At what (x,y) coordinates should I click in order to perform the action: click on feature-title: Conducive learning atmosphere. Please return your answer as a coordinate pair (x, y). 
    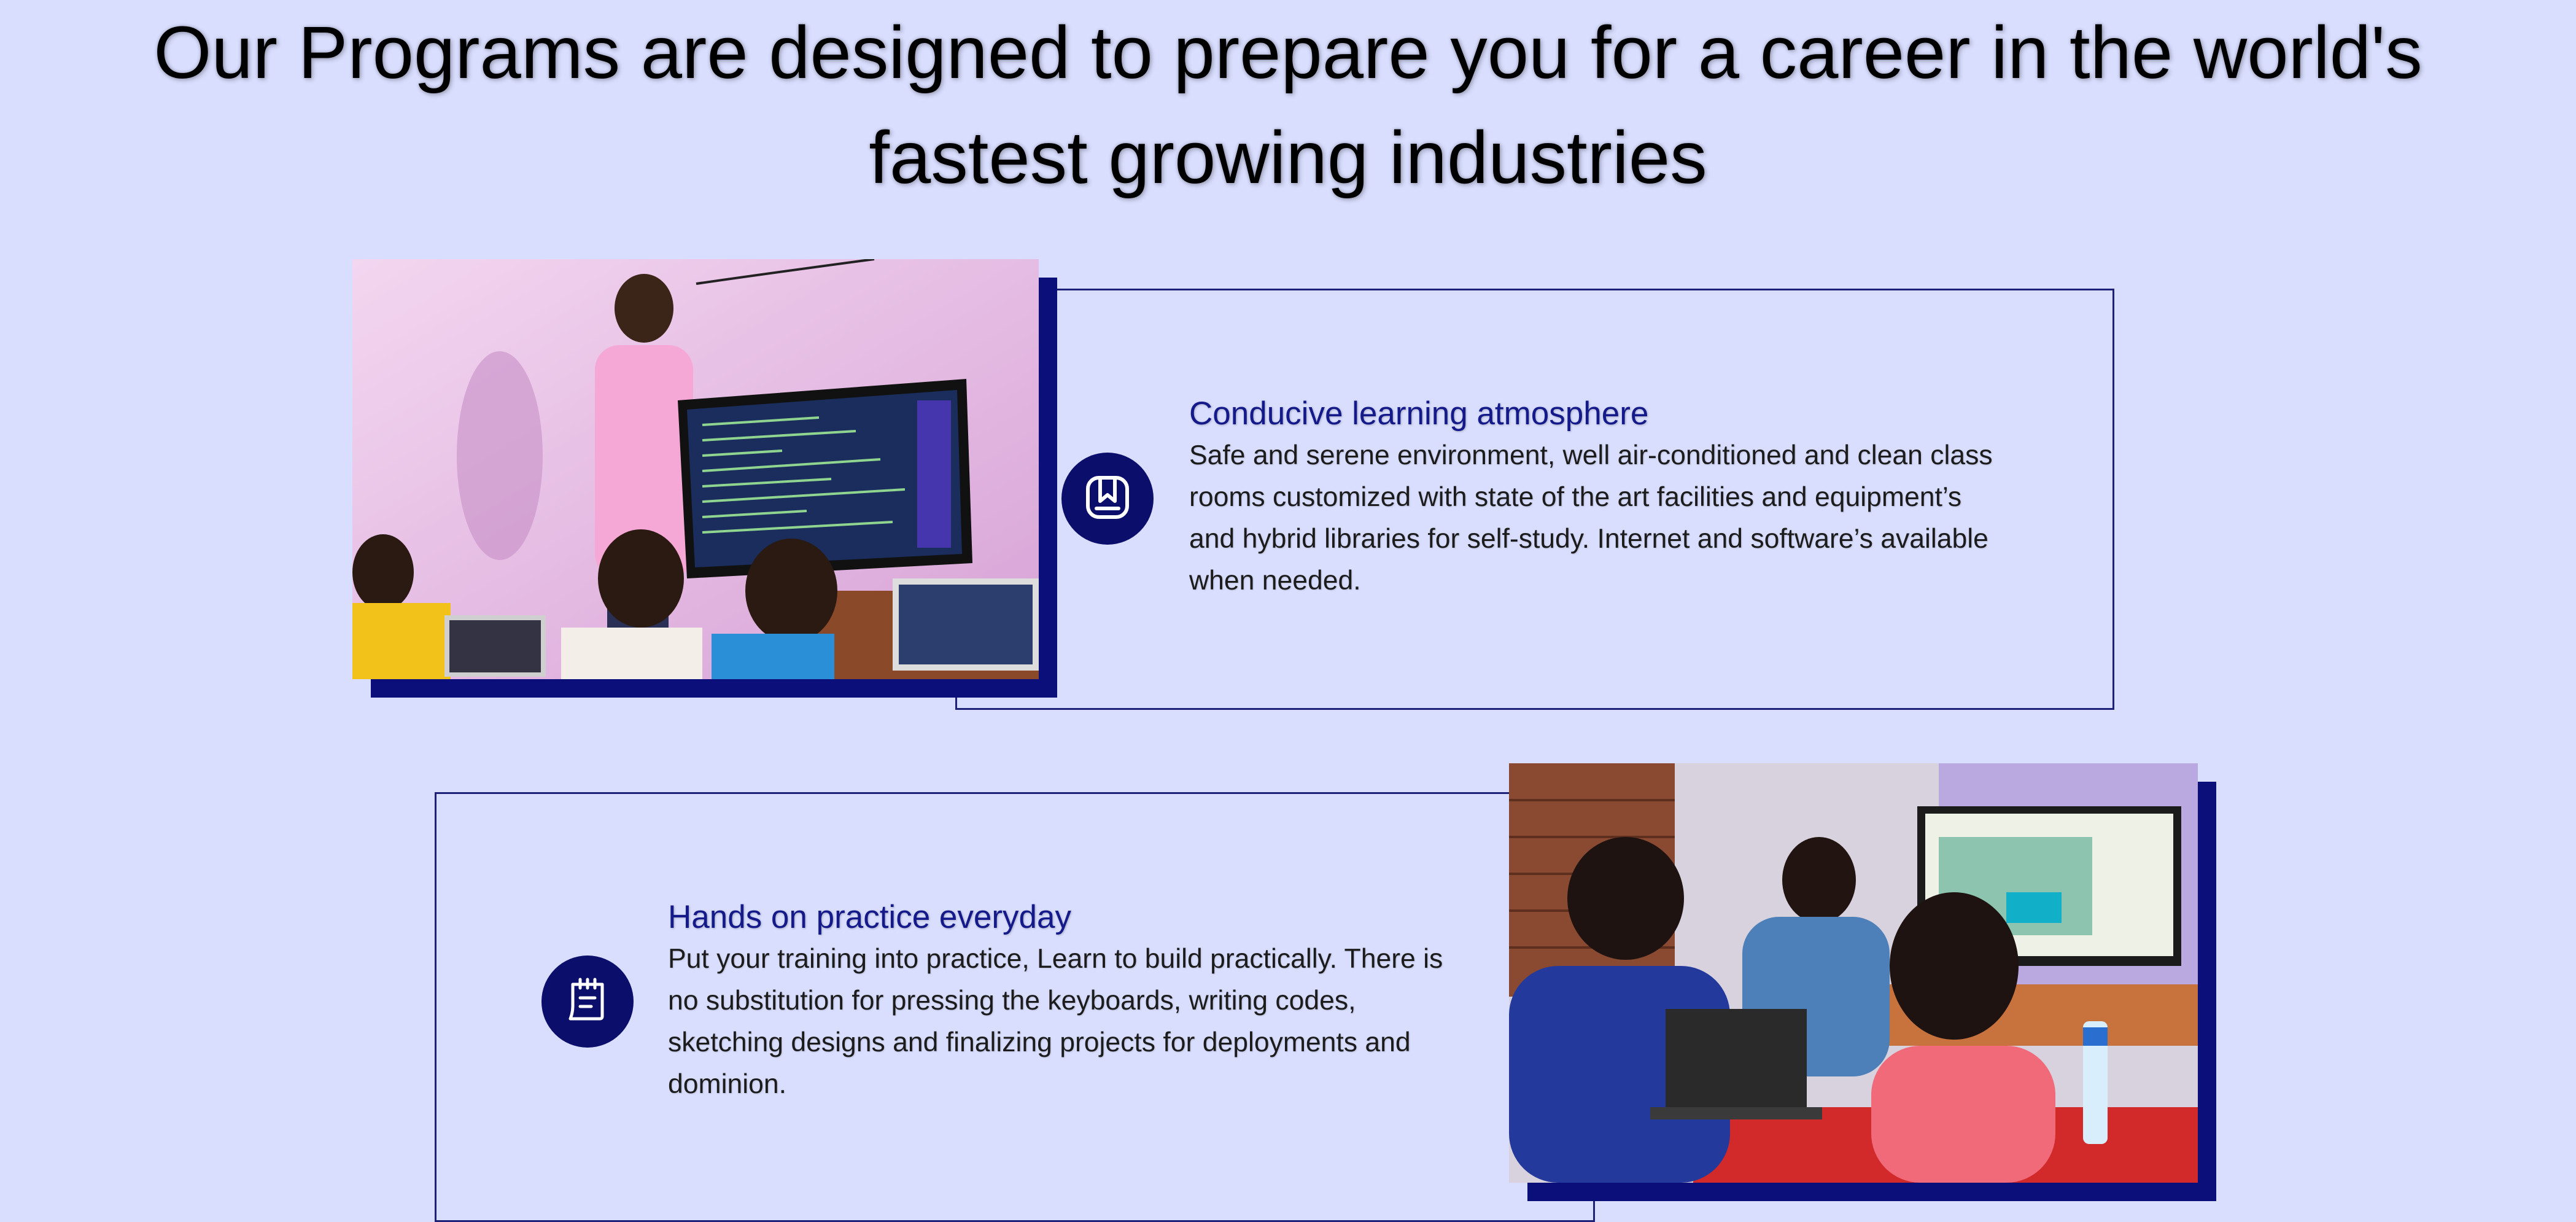
    Looking at the image, I should click on (1419, 413).